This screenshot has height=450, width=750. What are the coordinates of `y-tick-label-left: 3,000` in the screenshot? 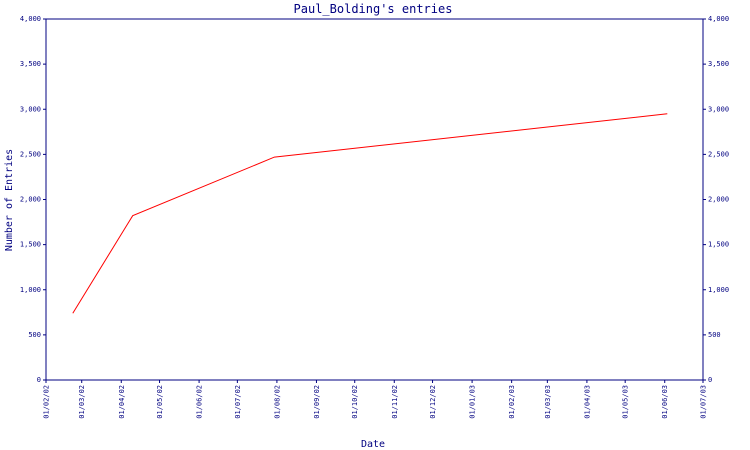 It's located at (30, 109).